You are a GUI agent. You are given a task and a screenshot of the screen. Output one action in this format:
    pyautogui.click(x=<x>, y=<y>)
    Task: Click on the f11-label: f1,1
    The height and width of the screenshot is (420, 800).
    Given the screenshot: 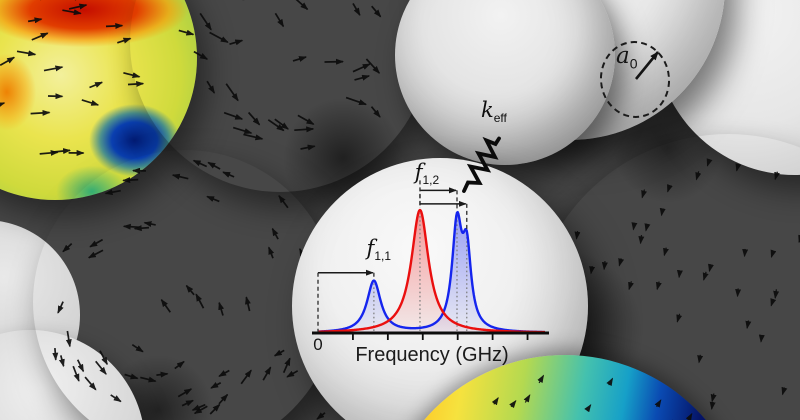 What is the action you would take?
    pyautogui.click(x=378, y=249)
    